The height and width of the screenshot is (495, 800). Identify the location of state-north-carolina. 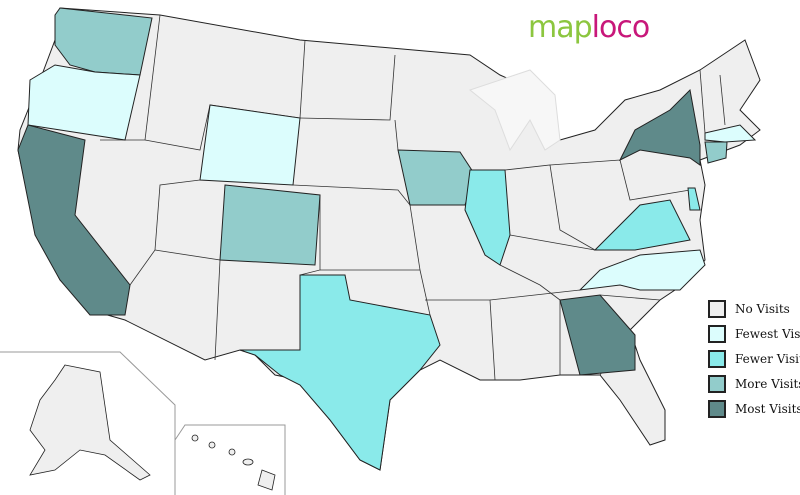
(642, 270).